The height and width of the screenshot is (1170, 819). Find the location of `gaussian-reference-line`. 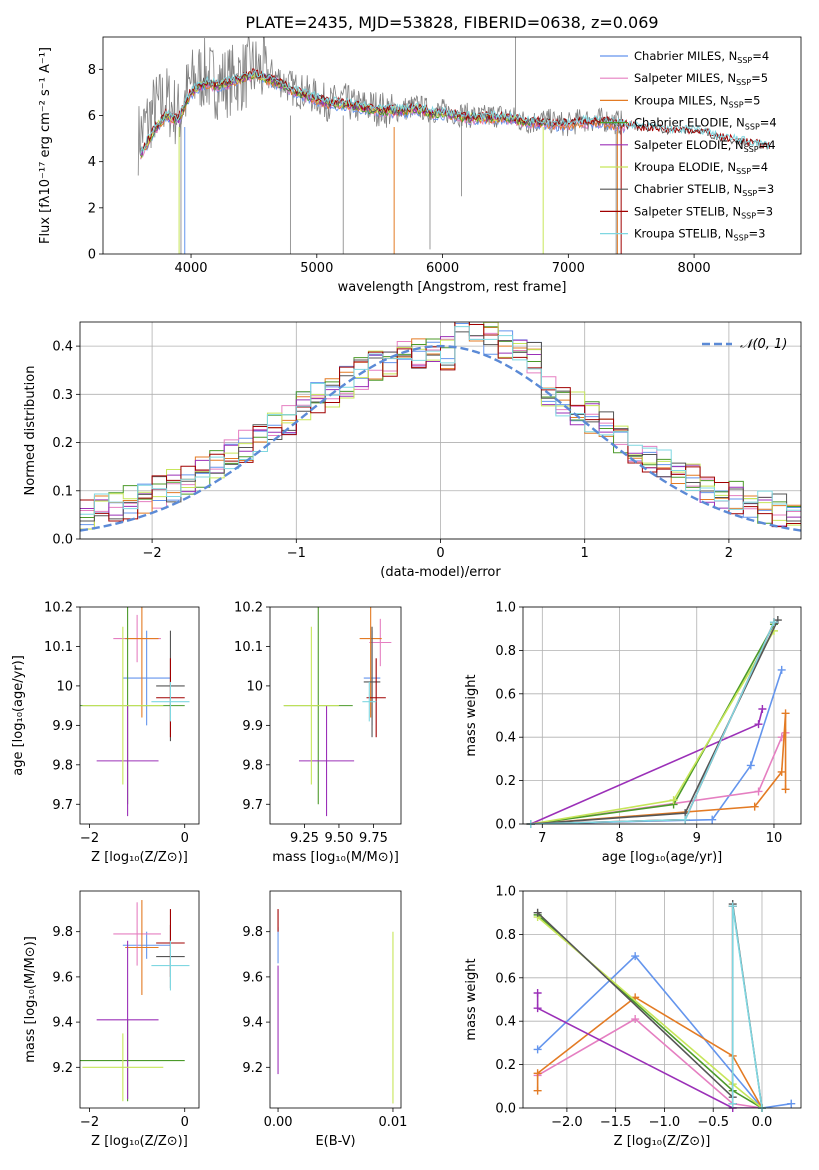

gaussian-reference-line is located at coordinates (440, 438).